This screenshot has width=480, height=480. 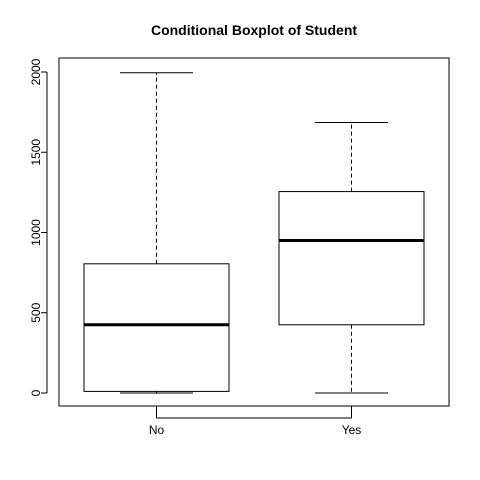 What do you see at coordinates (254, 30) in the screenshot?
I see `chart-title: Conditional Boxplot of Student` at bounding box center [254, 30].